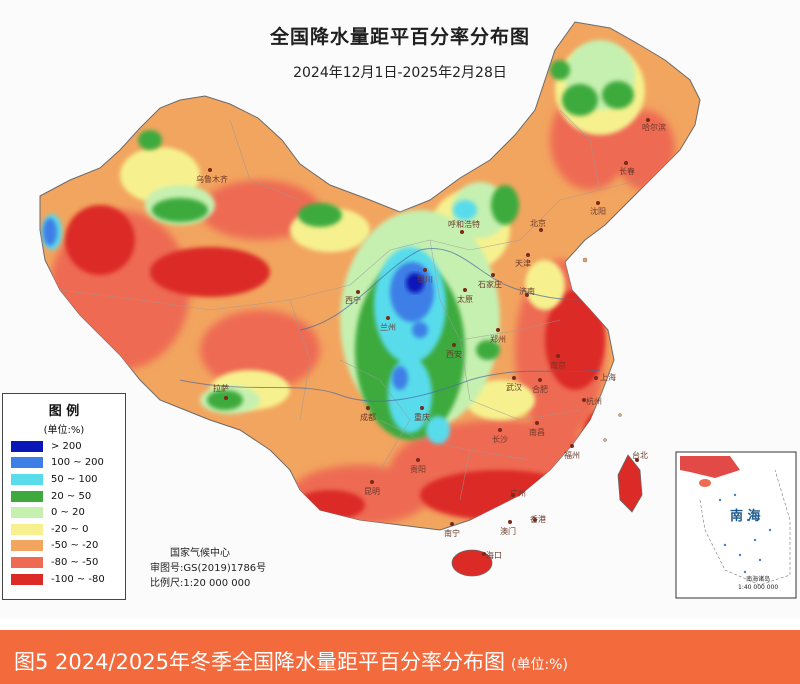 The image size is (800, 684). What do you see at coordinates (500, 439) in the screenshot?
I see `city-label: 长沙` at bounding box center [500, 439].